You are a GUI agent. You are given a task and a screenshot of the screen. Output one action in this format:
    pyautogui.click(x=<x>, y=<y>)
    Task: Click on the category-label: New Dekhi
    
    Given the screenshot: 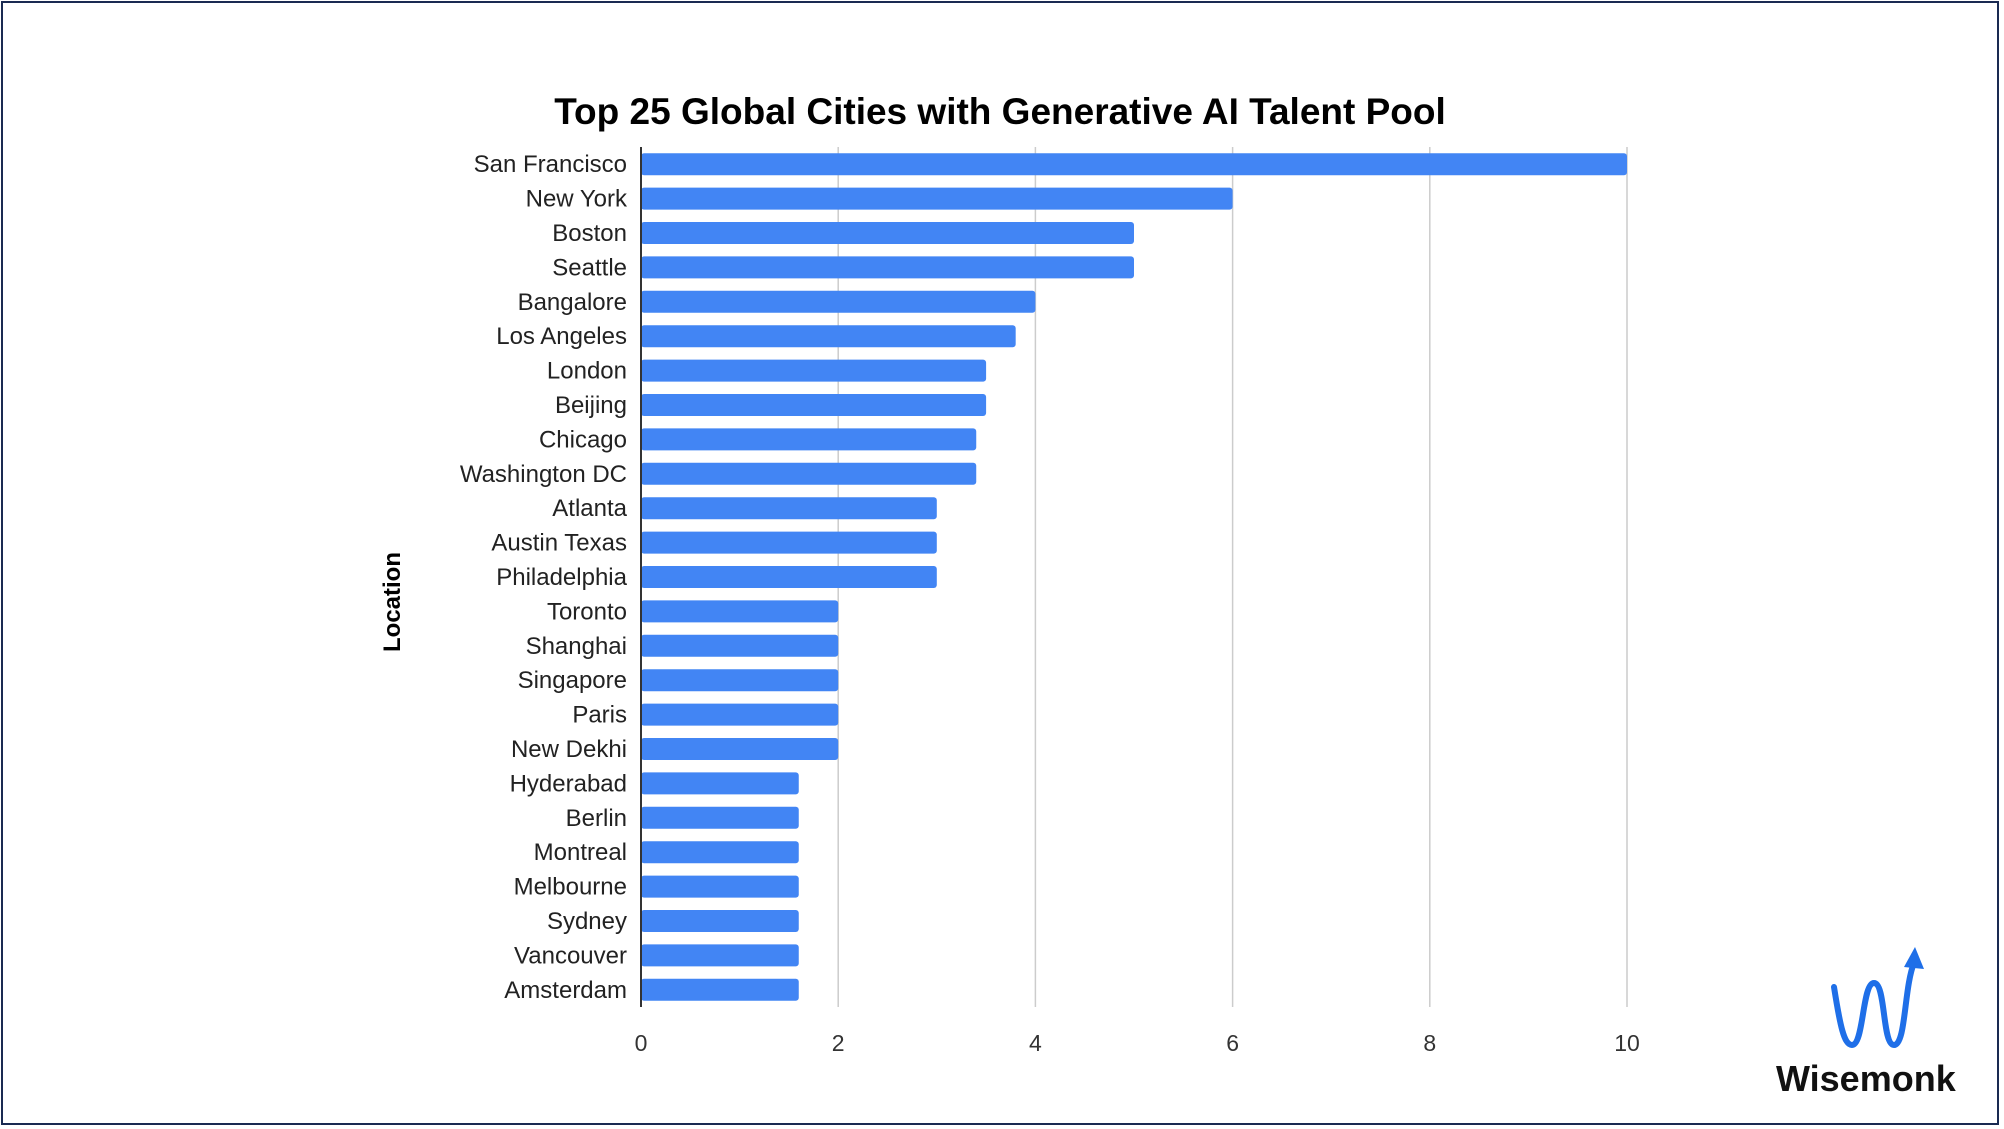 What is the action you would take?
    pyautogui.click(x=569, y=749)
    